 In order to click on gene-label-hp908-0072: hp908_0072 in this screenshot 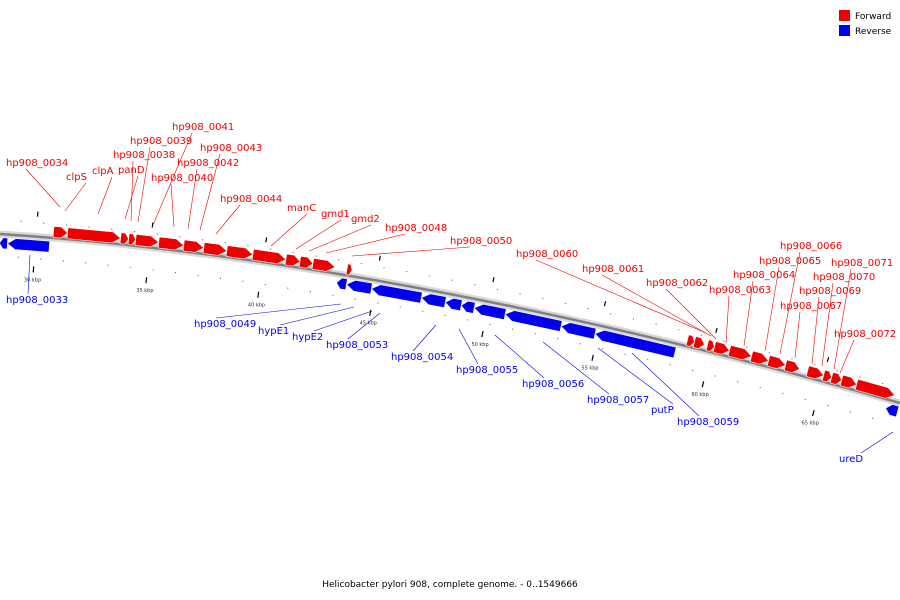, I will do `click(865, 334)`.